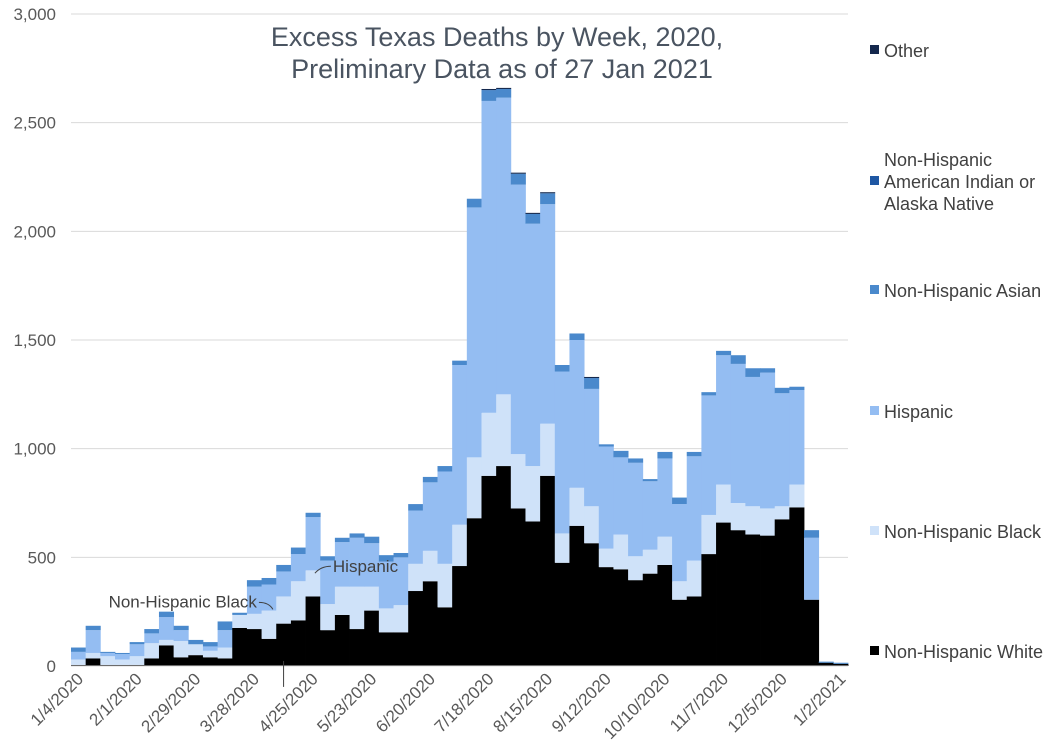  What do you see at coordinates (229, 702) in the screenshot?
I see `x-tick-label: 3/28/2020` at bounding box center [229, 702].